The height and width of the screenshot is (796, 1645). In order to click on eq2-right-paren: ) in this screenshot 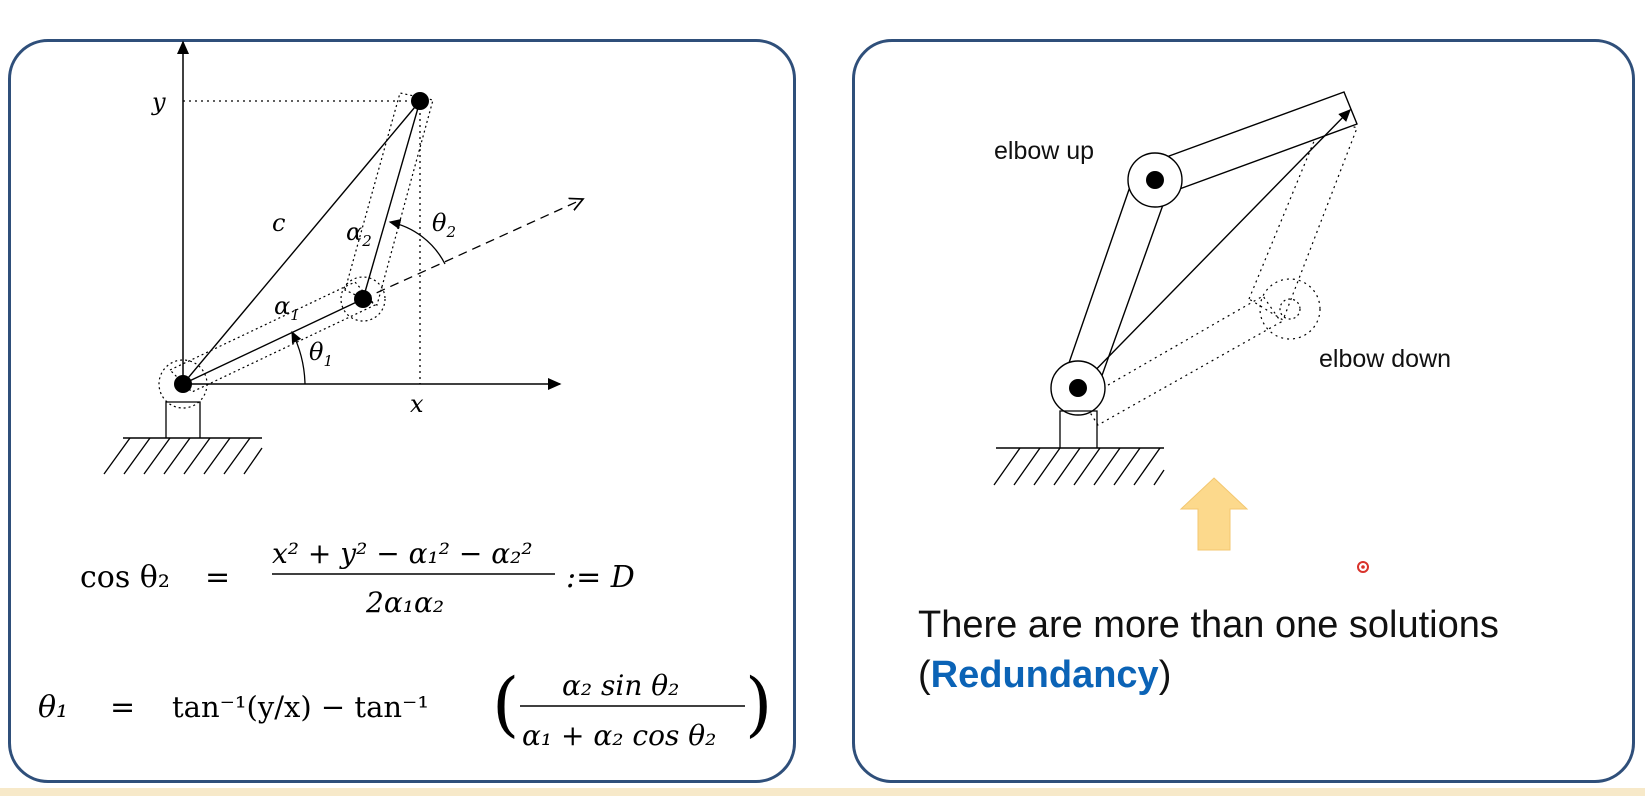, I will do `click(758, 704)`.